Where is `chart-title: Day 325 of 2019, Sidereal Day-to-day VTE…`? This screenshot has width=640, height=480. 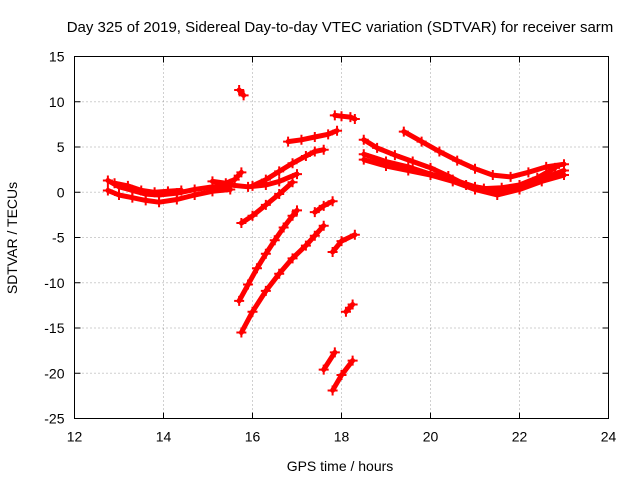
chart-title: Day 325 of 2019, Sidereal Day-to-day VTE… is located at coordinates (340, 27).